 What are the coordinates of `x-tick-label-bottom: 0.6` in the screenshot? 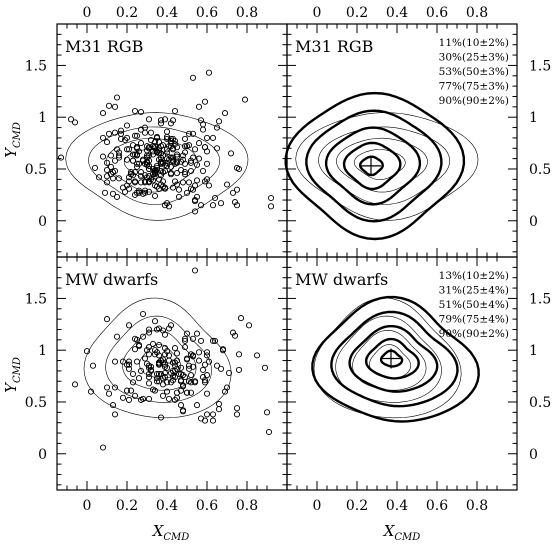 It's located at (207, 506).